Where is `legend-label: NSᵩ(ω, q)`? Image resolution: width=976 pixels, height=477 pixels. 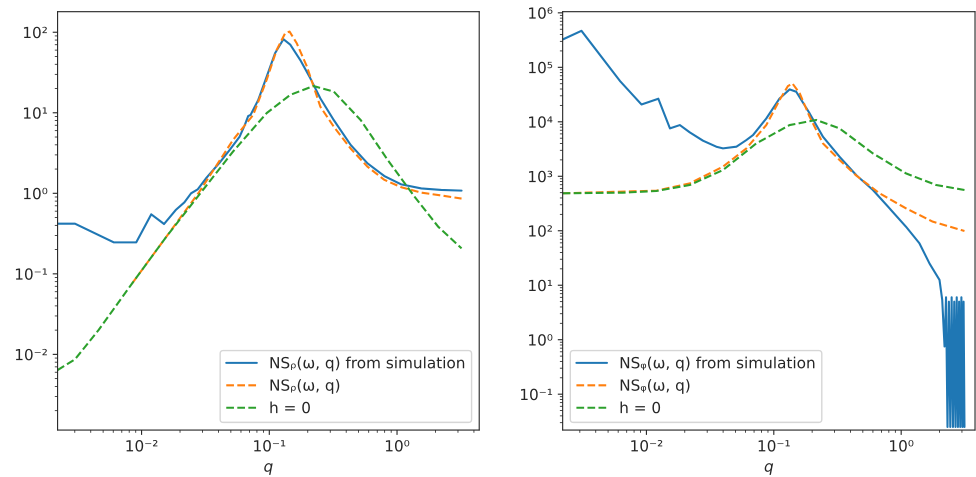 legend-label: NSᵩ(ω, q) is located at coordinates (655, 386).